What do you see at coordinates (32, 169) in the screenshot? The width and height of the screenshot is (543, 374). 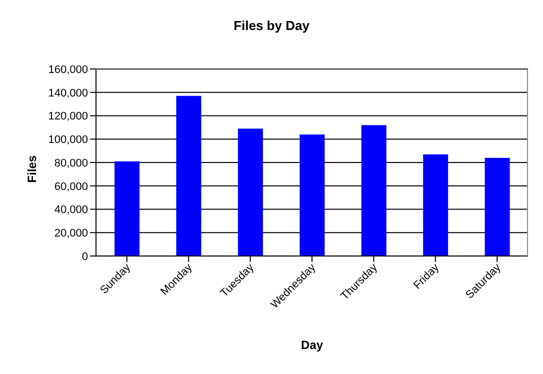 I see `y-axis-title: Files` at bounding box center [32, 169].